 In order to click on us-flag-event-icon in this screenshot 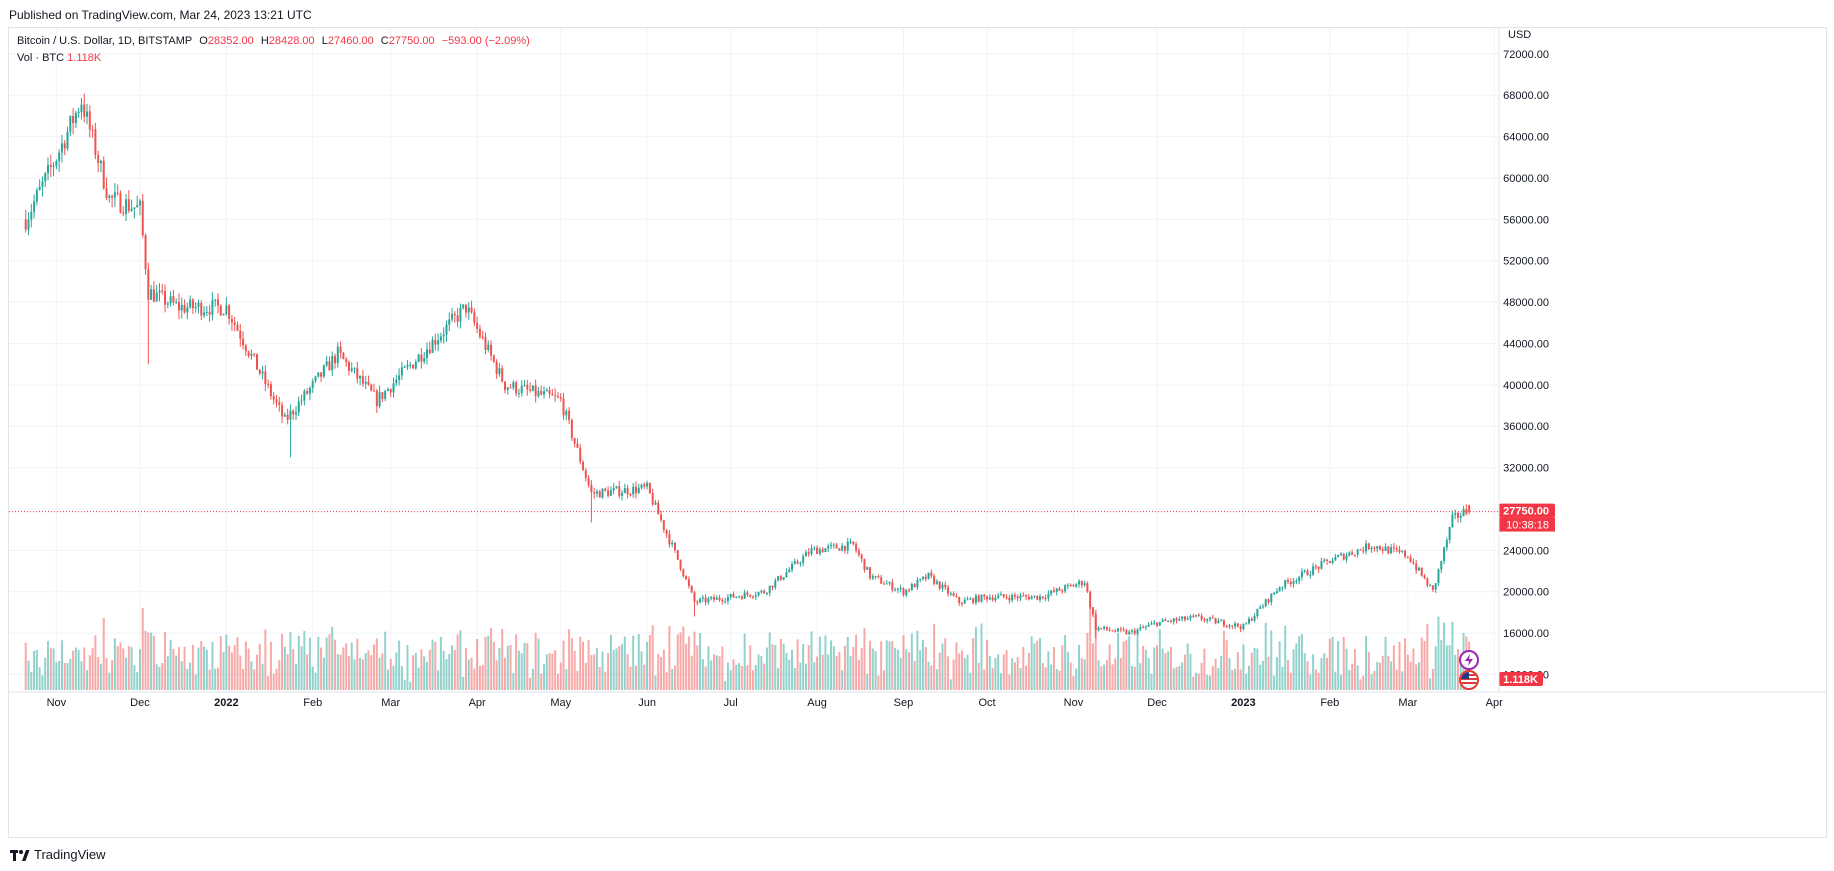, I will do `click(1469, 680)`.